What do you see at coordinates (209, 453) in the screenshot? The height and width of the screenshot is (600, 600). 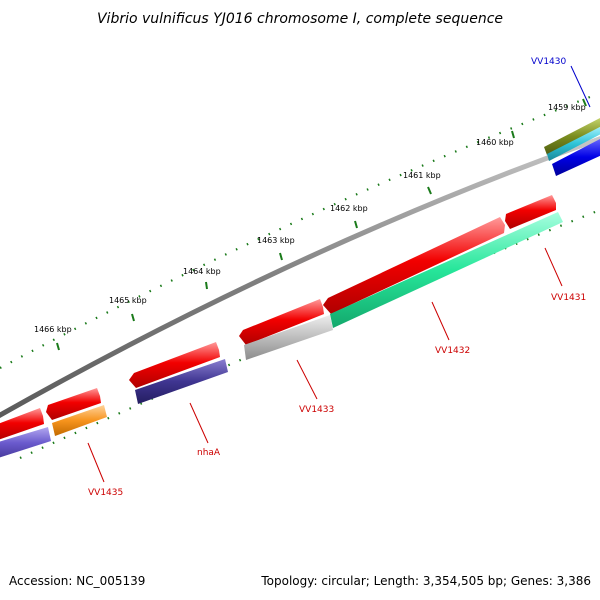 I see `gene-label-nhaa: nhaA` at bounding box center [209, 453].